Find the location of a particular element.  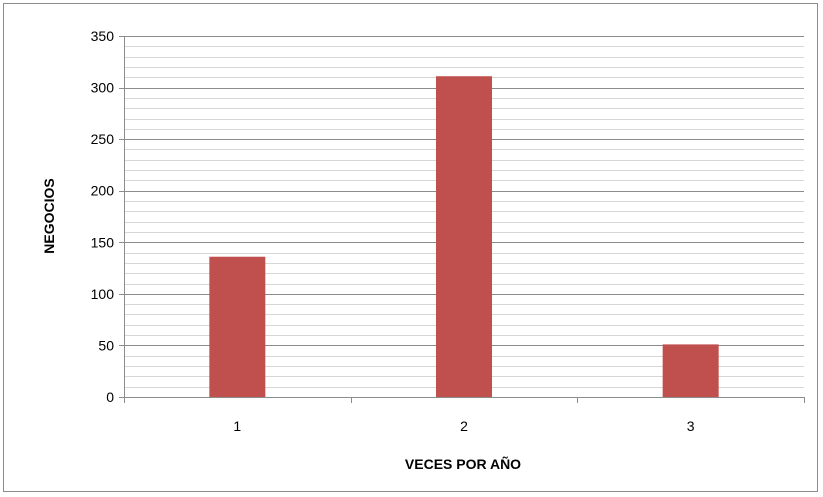

y-tick-label: 300 is located at coordinates (103, 88).